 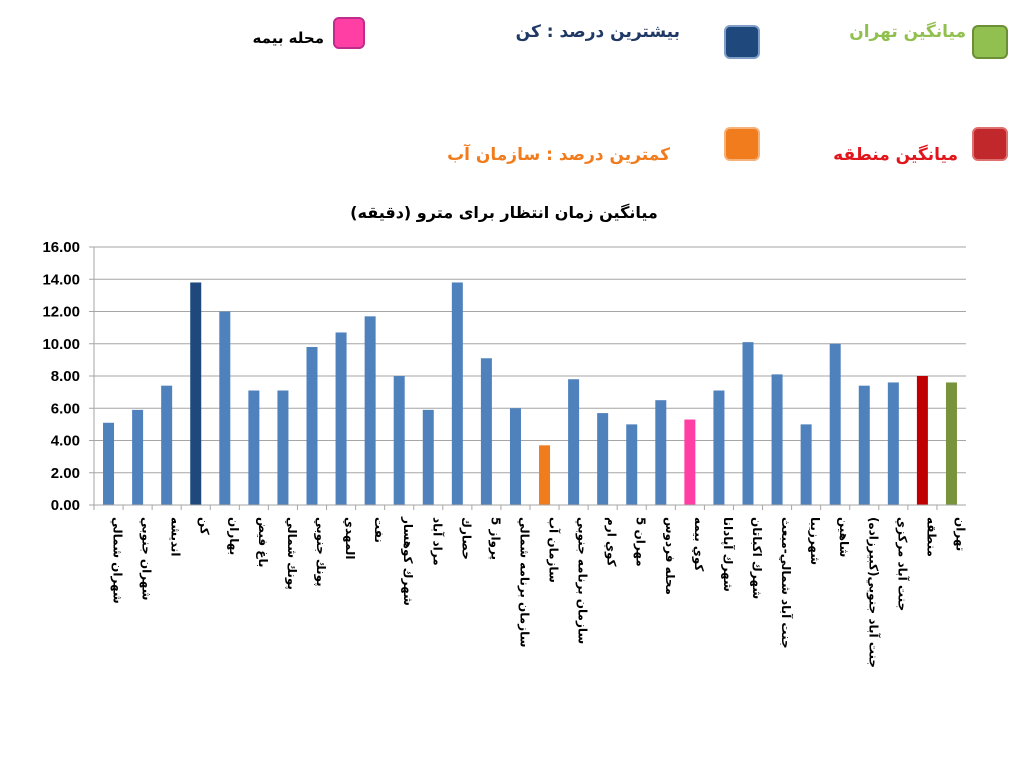 I want to click on x-tick-label: سازمان آب, so click(x=554, y=550).